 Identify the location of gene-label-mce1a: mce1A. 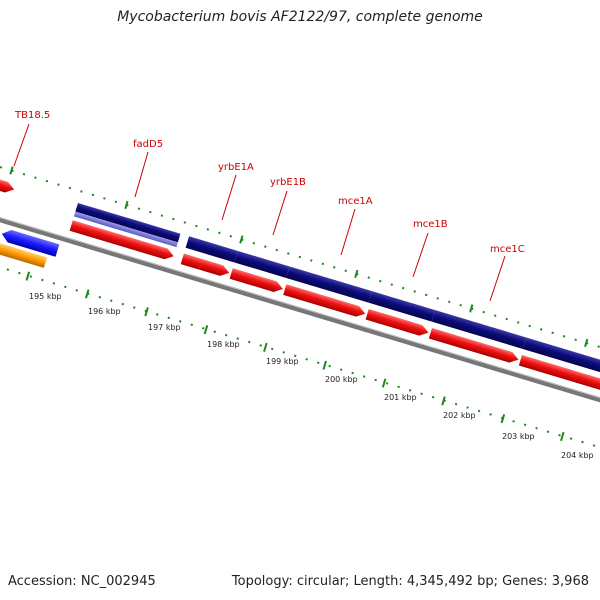
(355, 201).